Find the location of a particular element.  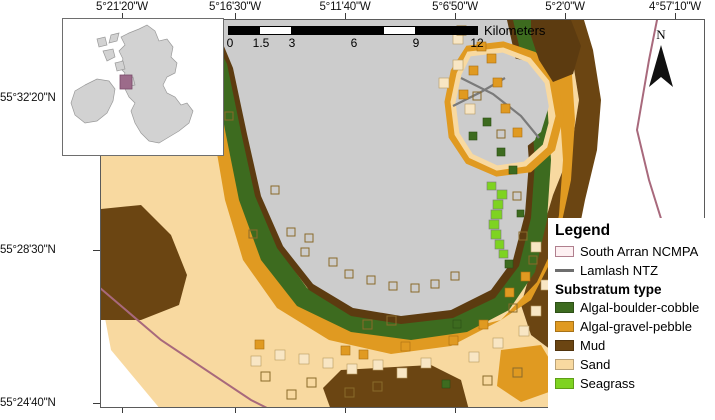

legend-substratum-heading: Substratum type is located at coordinates (608, 289).